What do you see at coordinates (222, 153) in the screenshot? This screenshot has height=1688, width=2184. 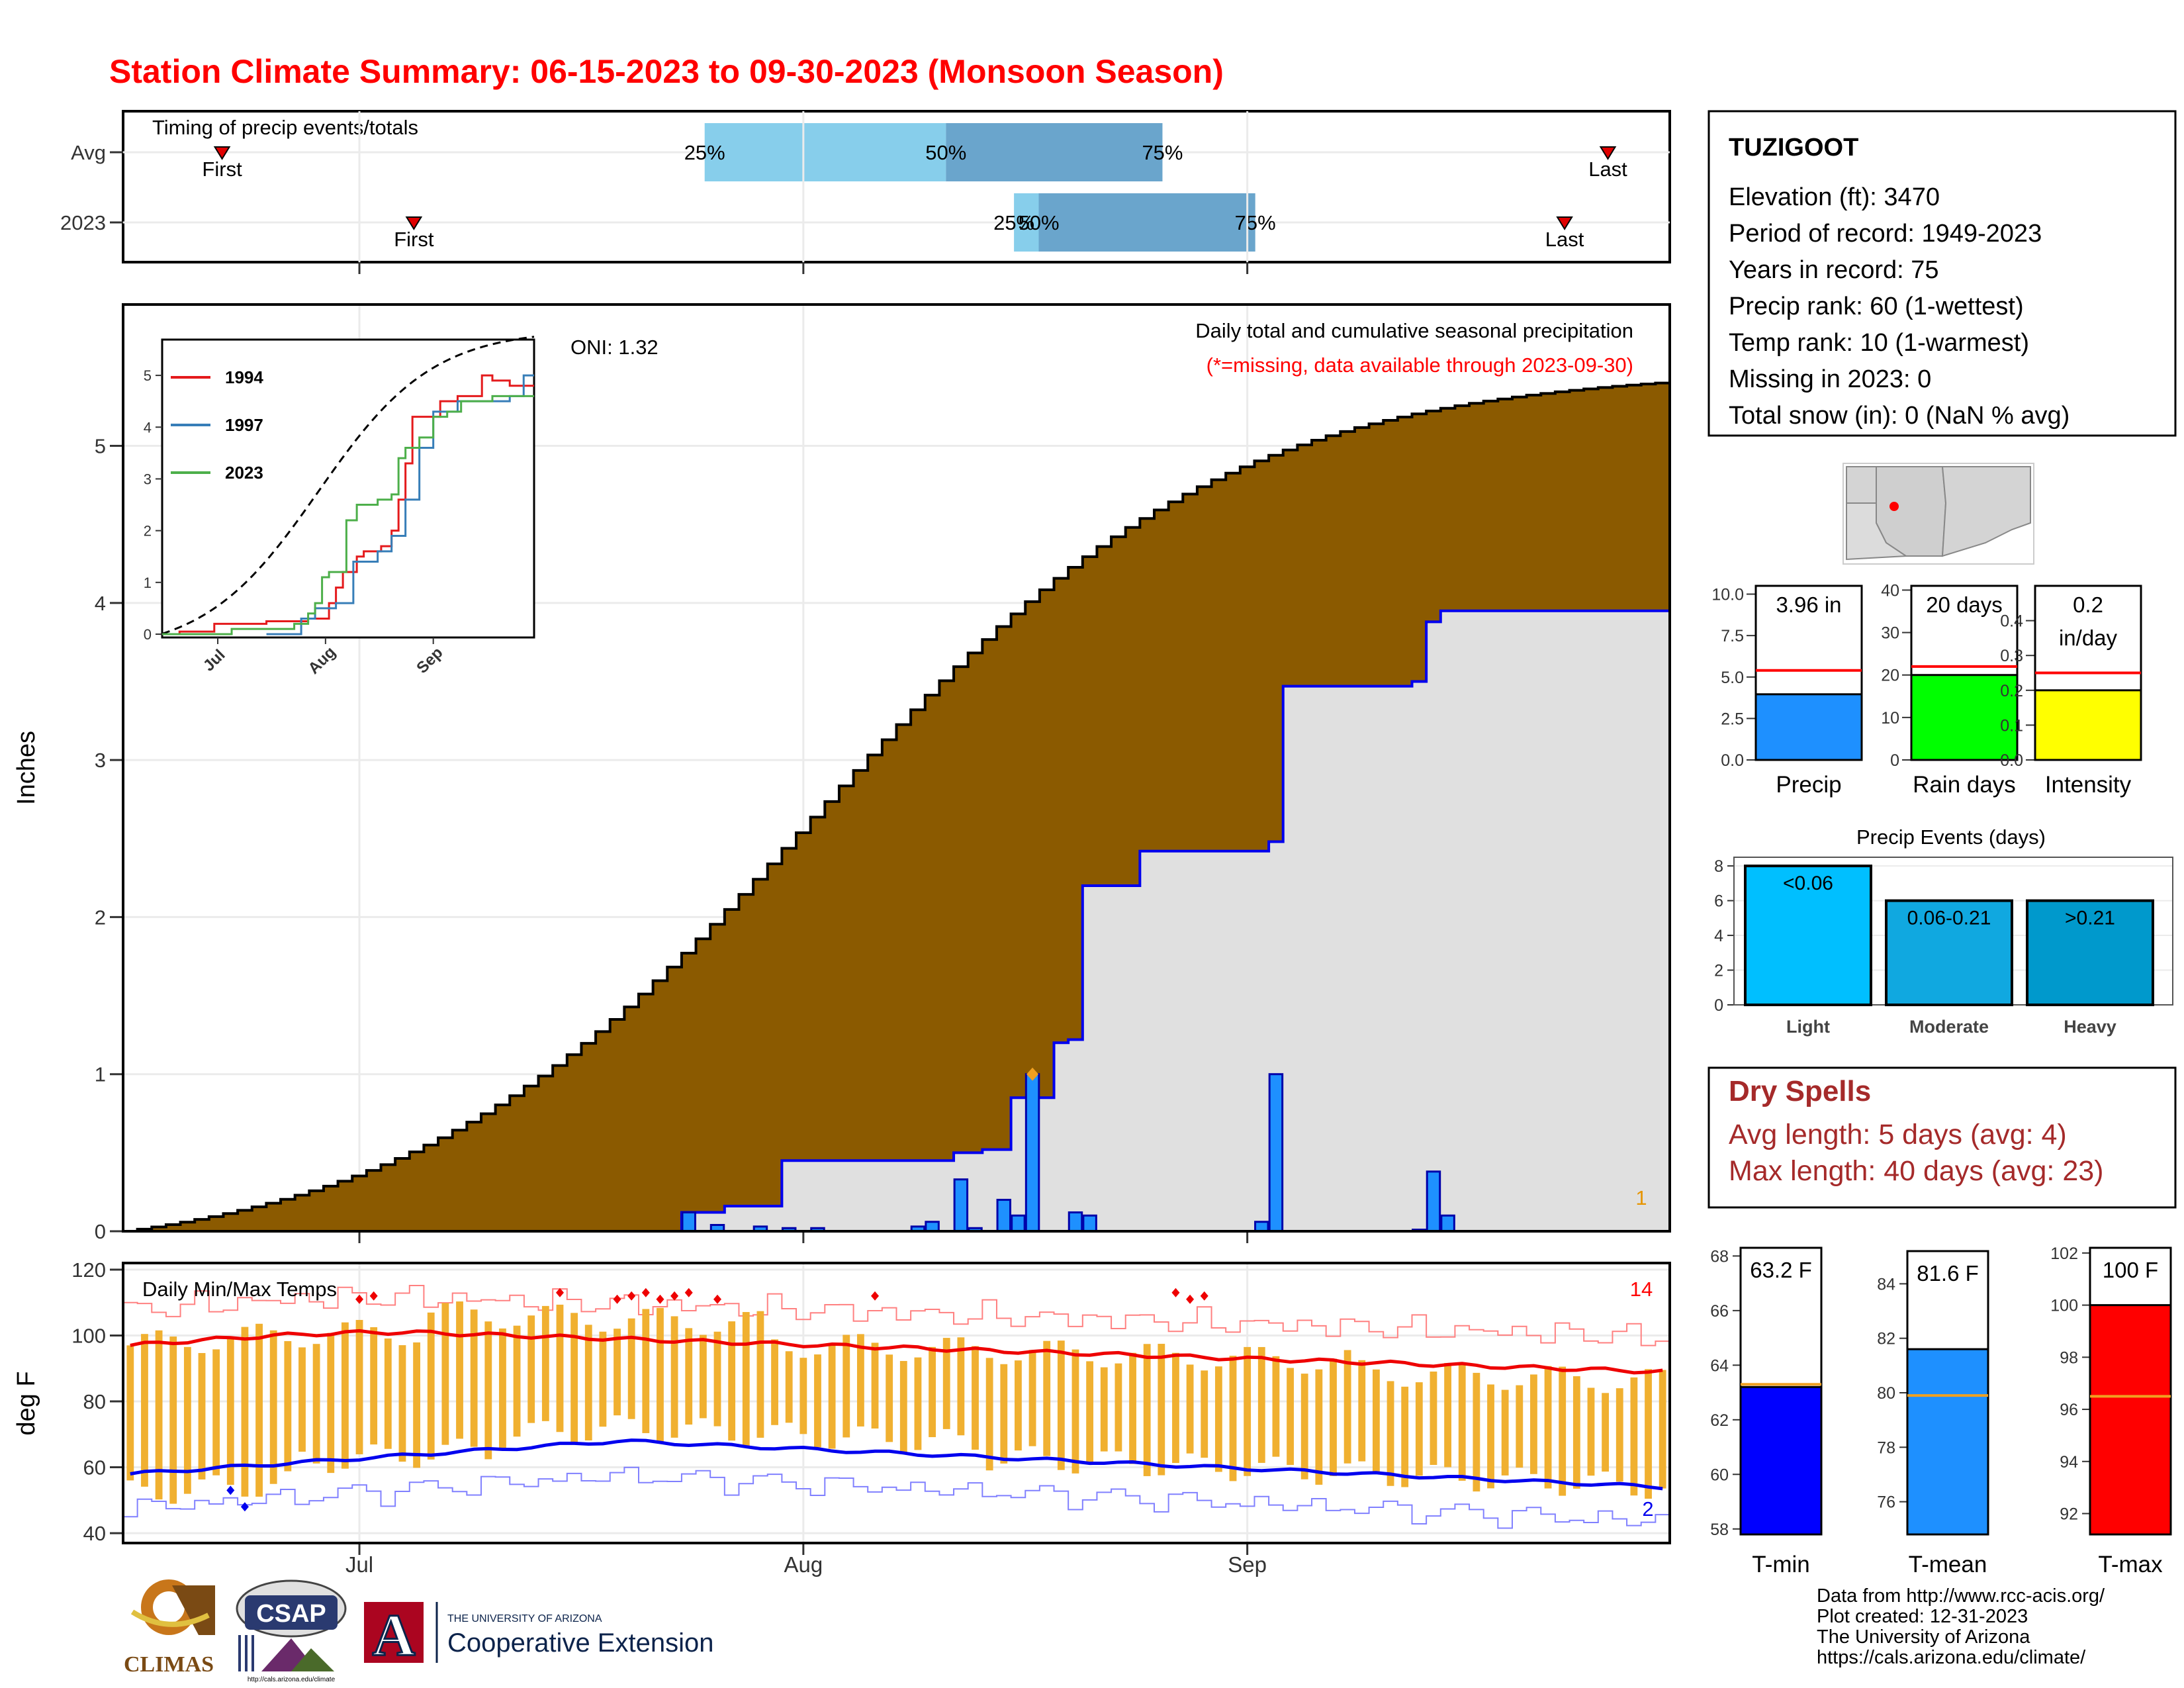 I see `timing-first-marker` at bounding box center [222, 153].